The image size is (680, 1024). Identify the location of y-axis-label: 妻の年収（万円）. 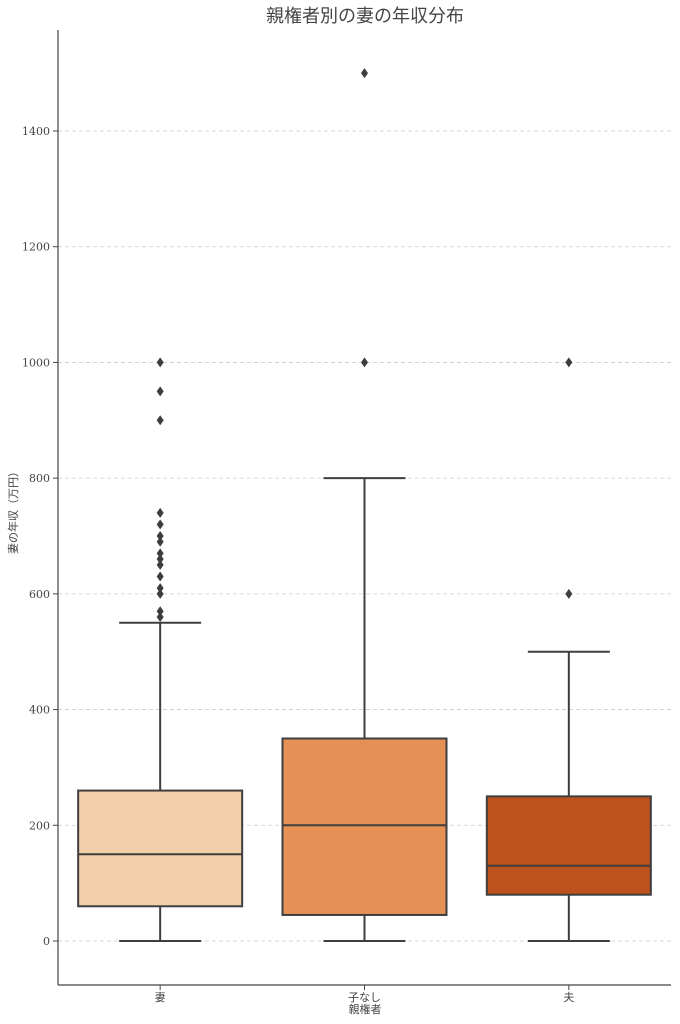
(13, 510).